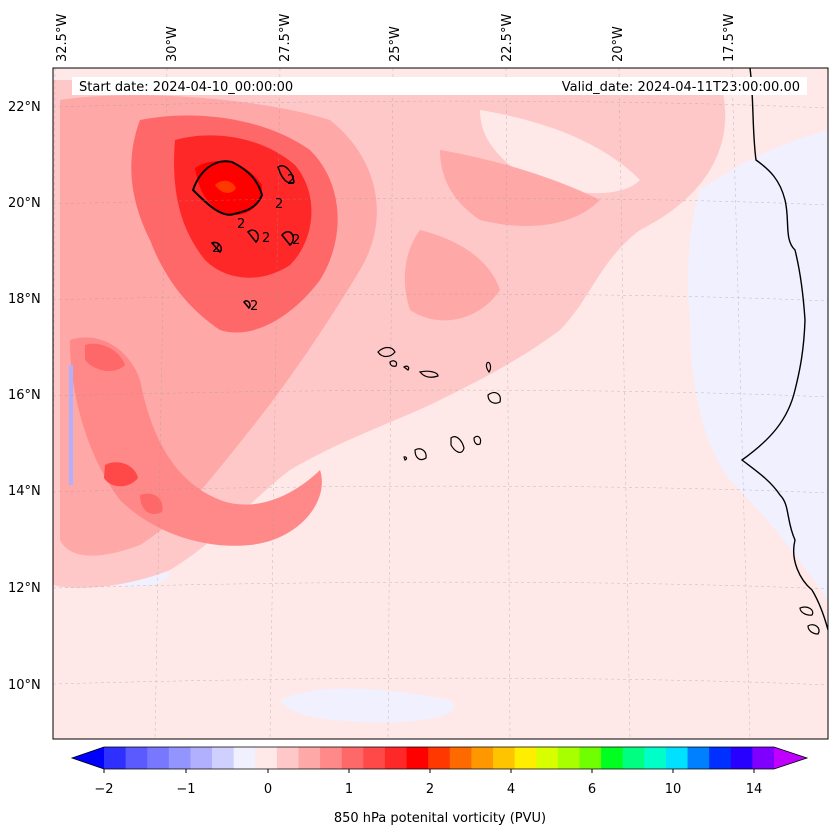  I want to click on lat-label: 18°N, so click(24, 299).